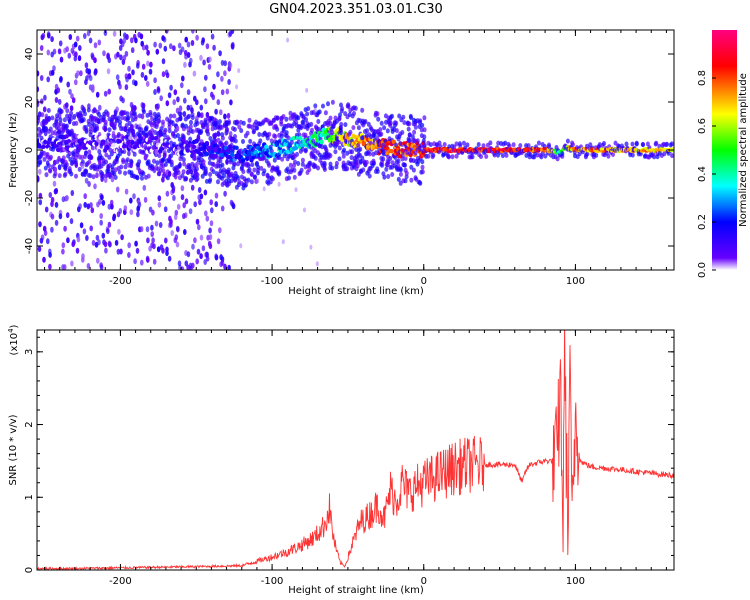  I want to click on x-tick-label: 0, so click(424, 281).